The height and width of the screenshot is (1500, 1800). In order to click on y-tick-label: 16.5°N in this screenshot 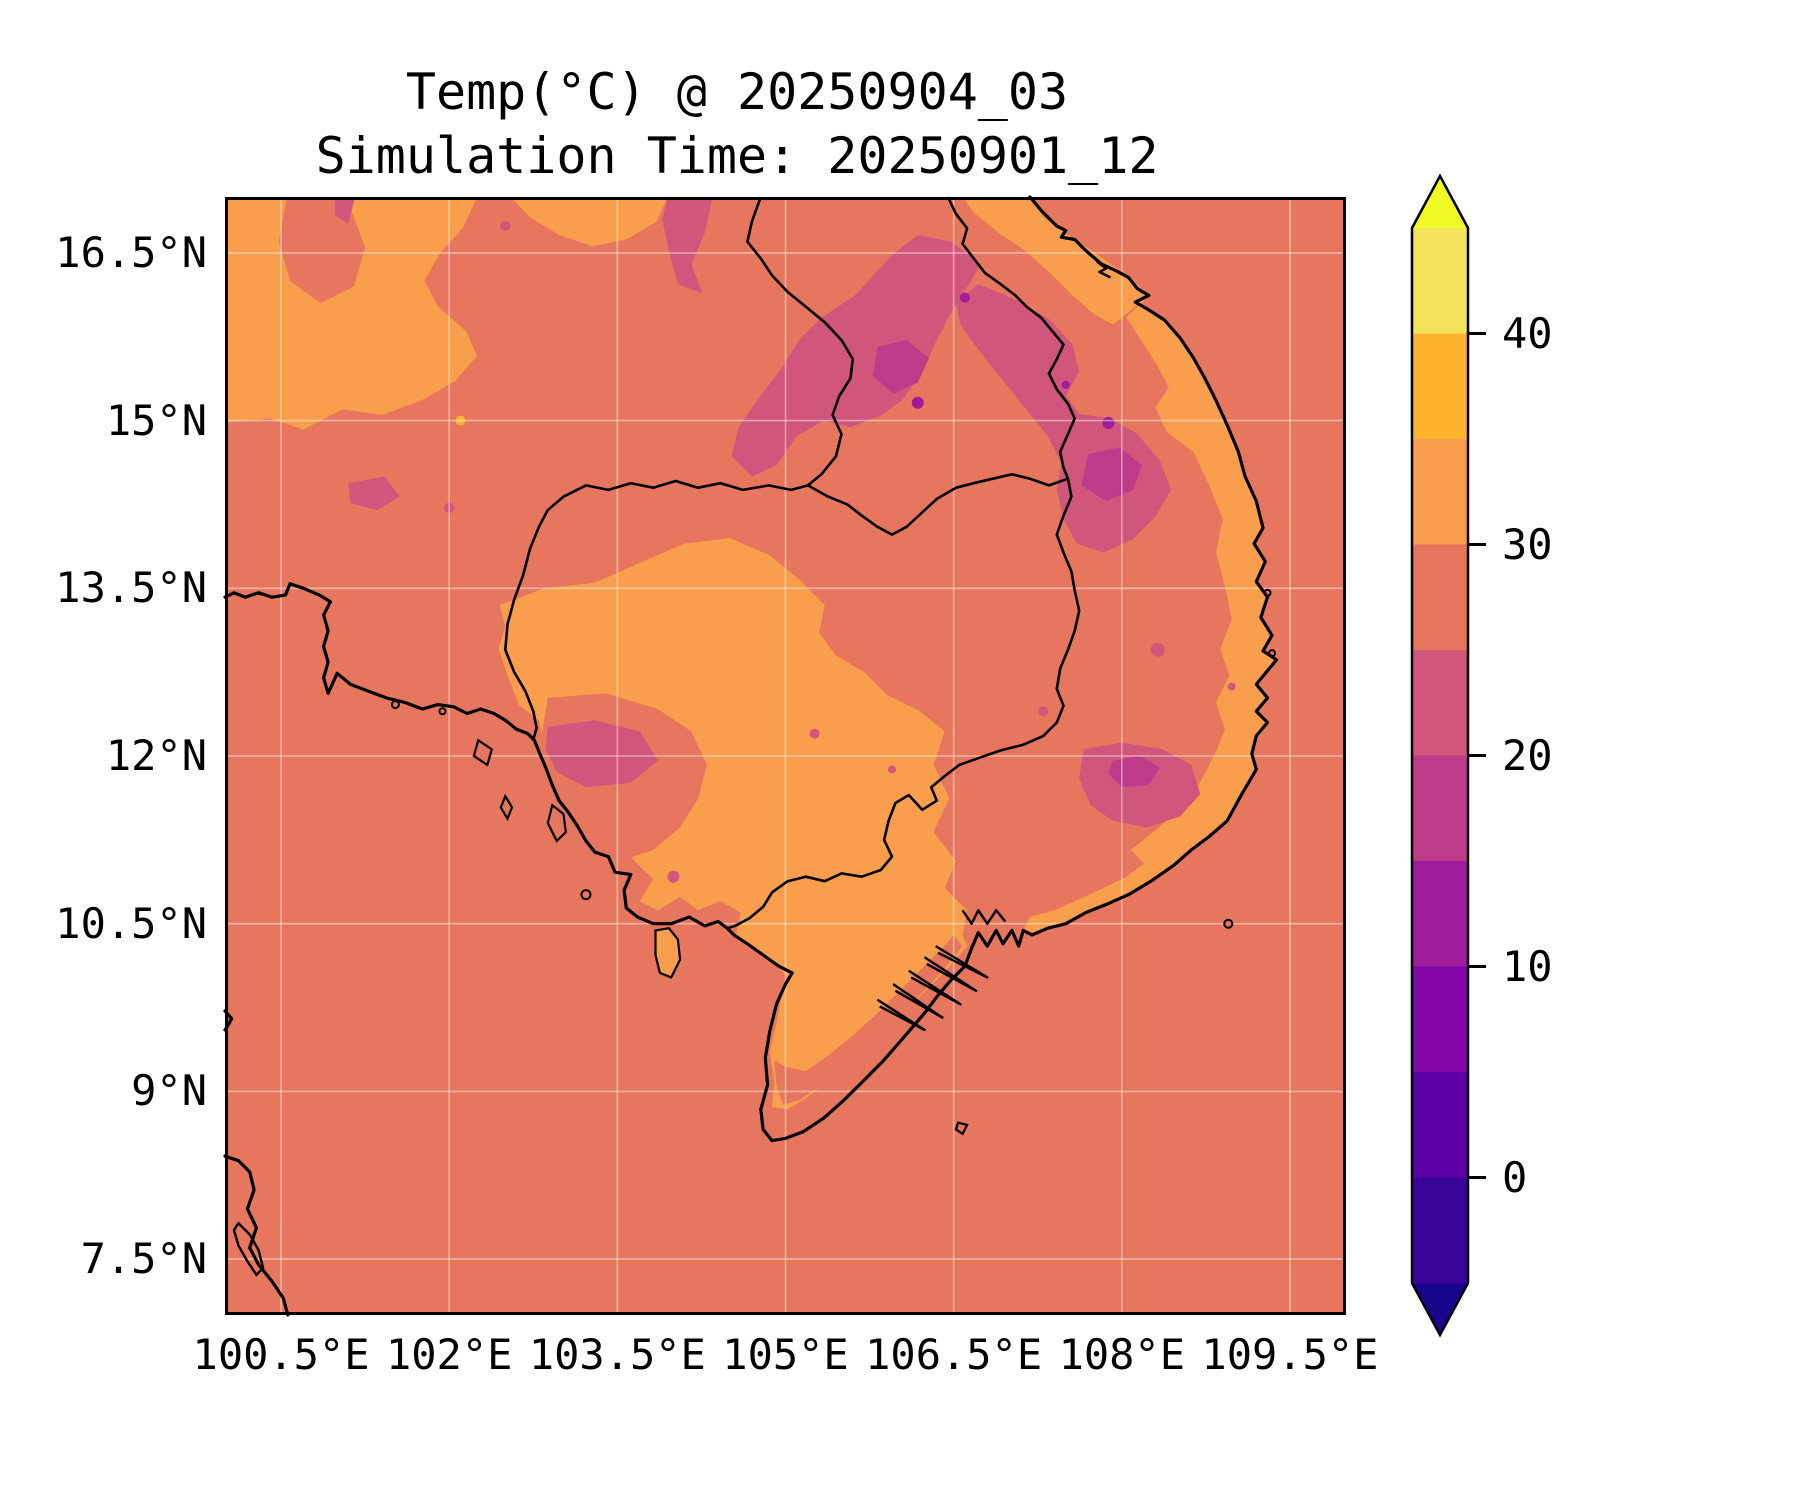, I will do `click(131, 252)`.